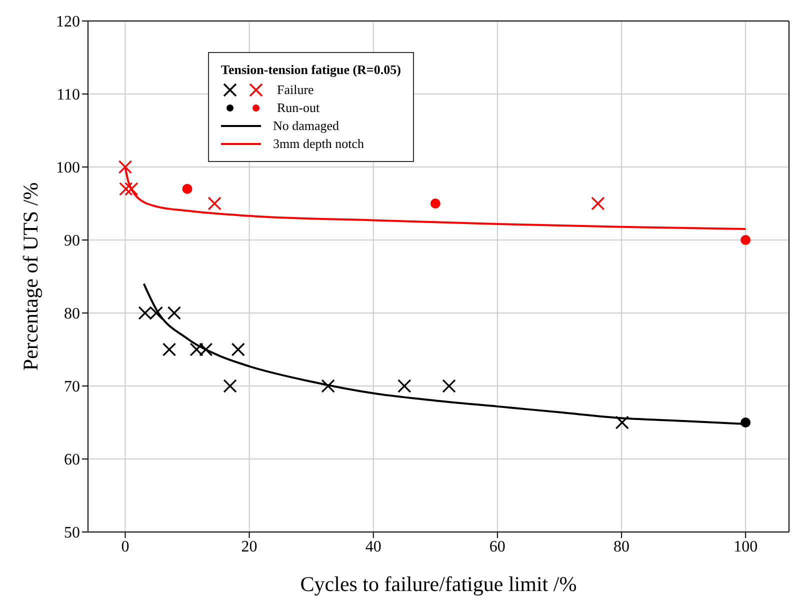  I want to click on legend-title: Tension-tension fatigue (R=0.05), so click(311, 70).